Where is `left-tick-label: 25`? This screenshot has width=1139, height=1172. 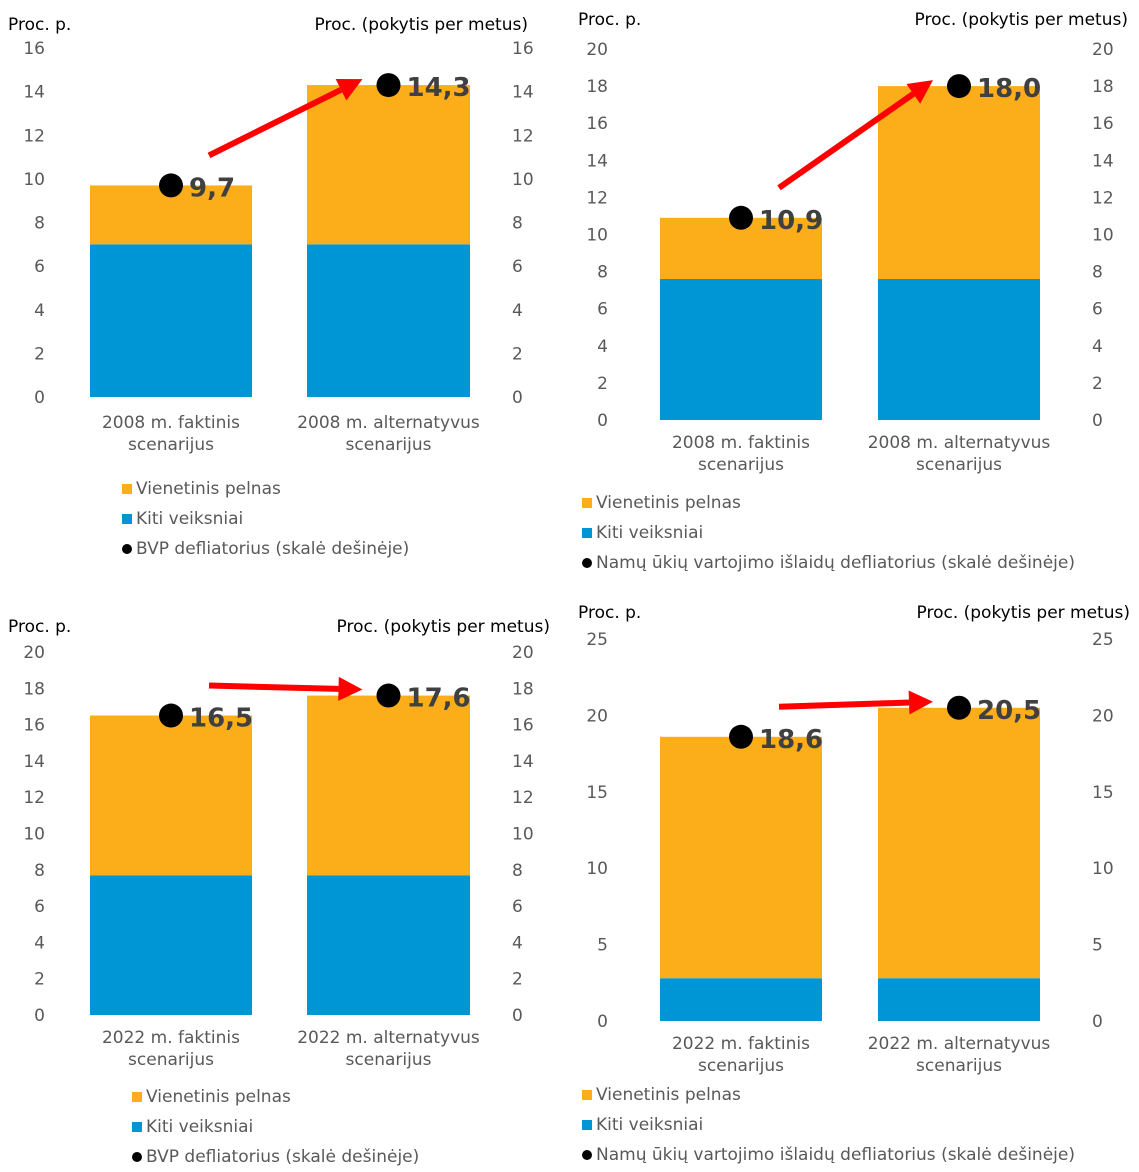
left-tick-label: 25 is located at coordinates (597, 640).